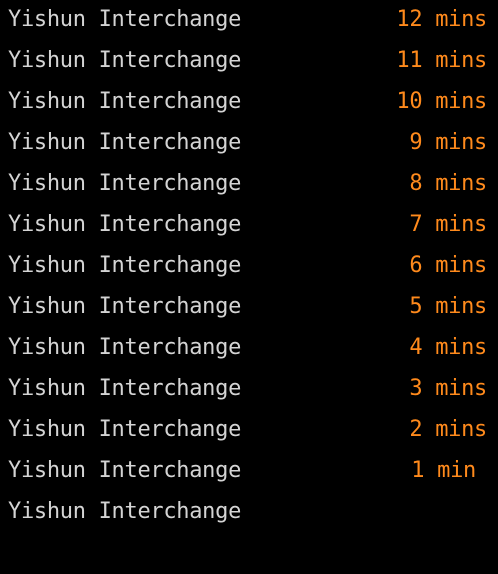 This screenshot has height=574, width=498. What do you see at coordinates (448, 306) in the screenshot?
I see `eta-label: 5 mins` at bounding box center [448, 306].